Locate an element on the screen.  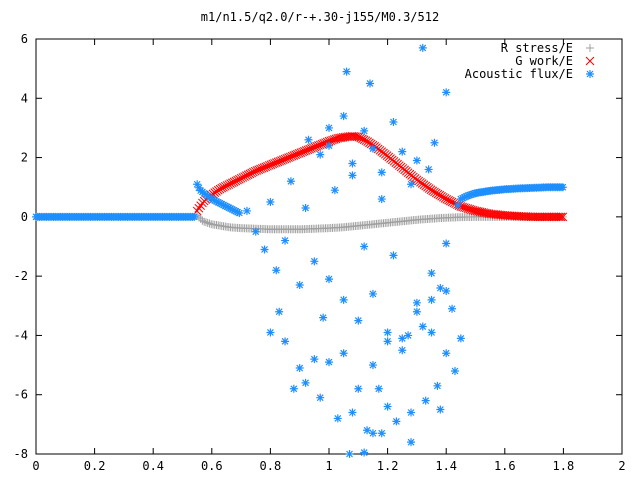
x-tick-label: 1 is located at coordinates (328, 466).